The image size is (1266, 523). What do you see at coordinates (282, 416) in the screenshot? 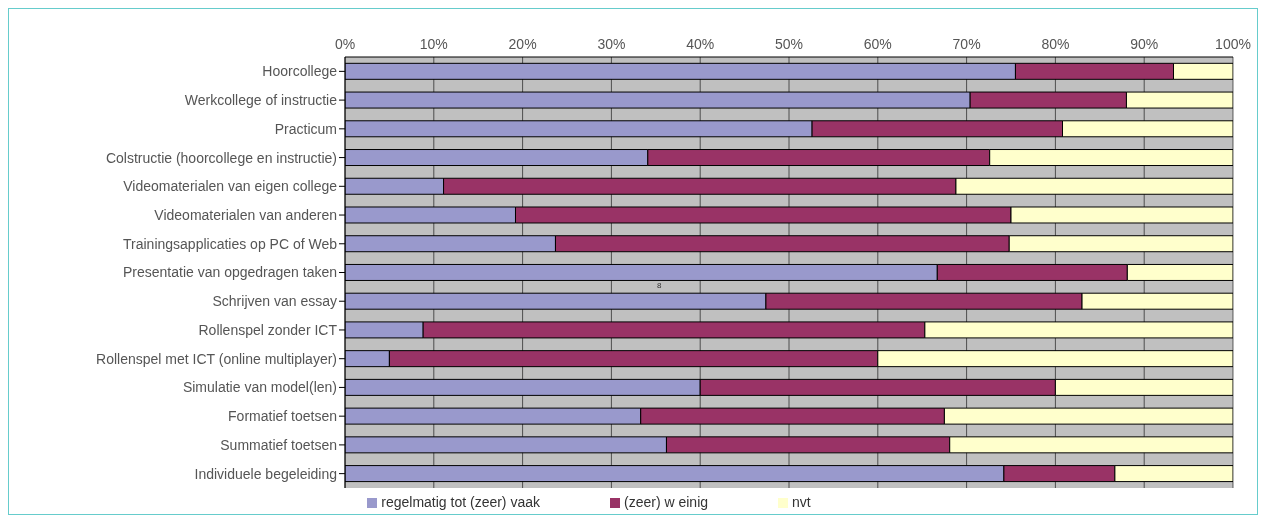
I see `y-tick-label: Formatief toetsen` at bounding box center [282, 416].